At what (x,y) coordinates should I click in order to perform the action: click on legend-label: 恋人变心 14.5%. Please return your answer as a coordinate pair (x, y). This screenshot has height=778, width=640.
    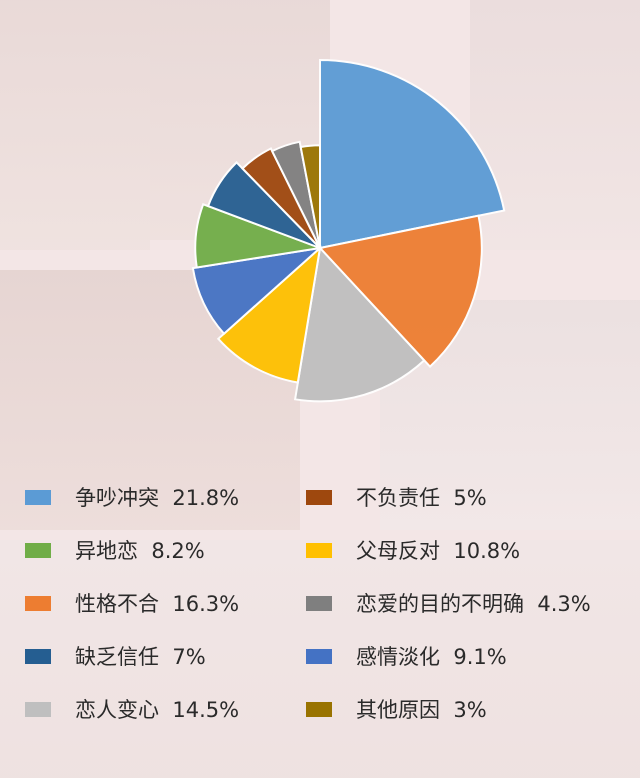
    Looking at the image, I should click on (157, 710).